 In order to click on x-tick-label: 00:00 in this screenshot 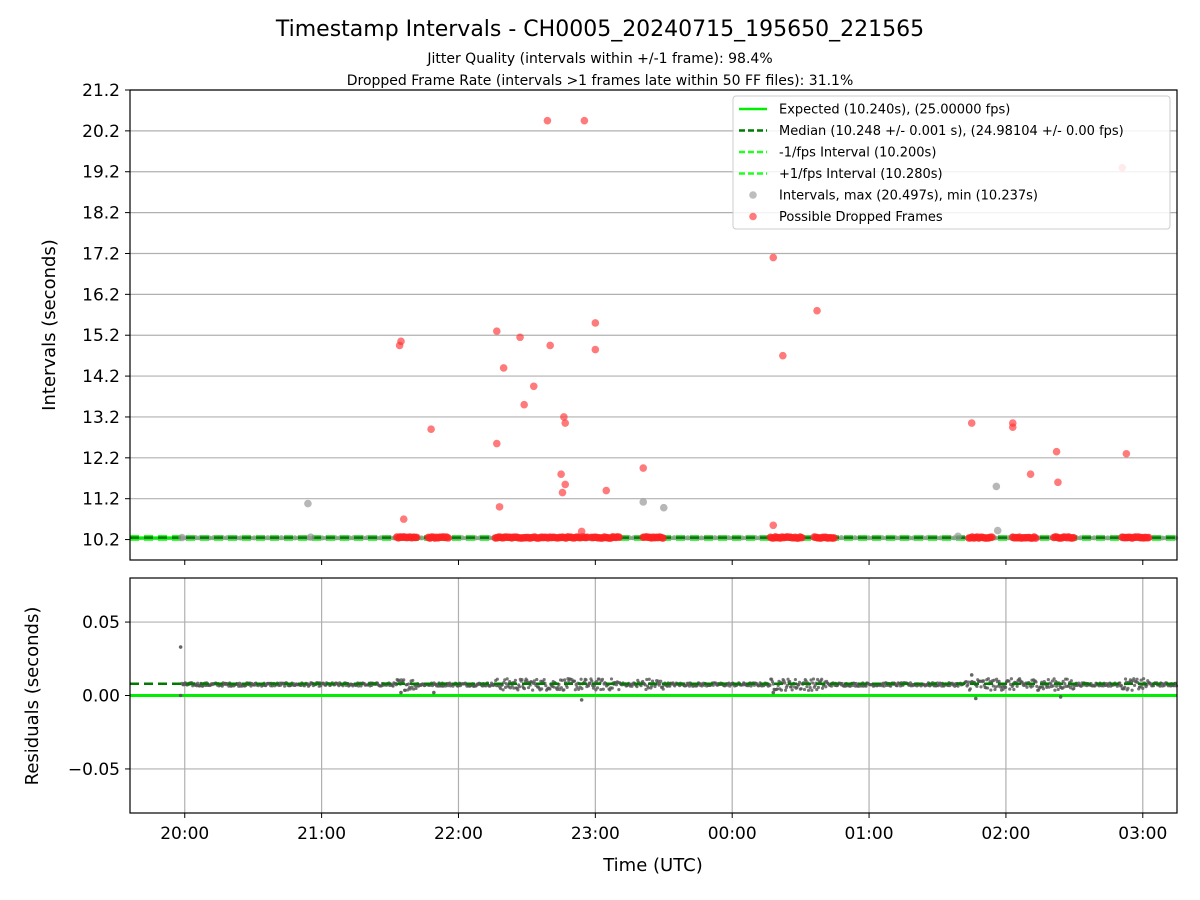, I will do `click(732, 834)`.